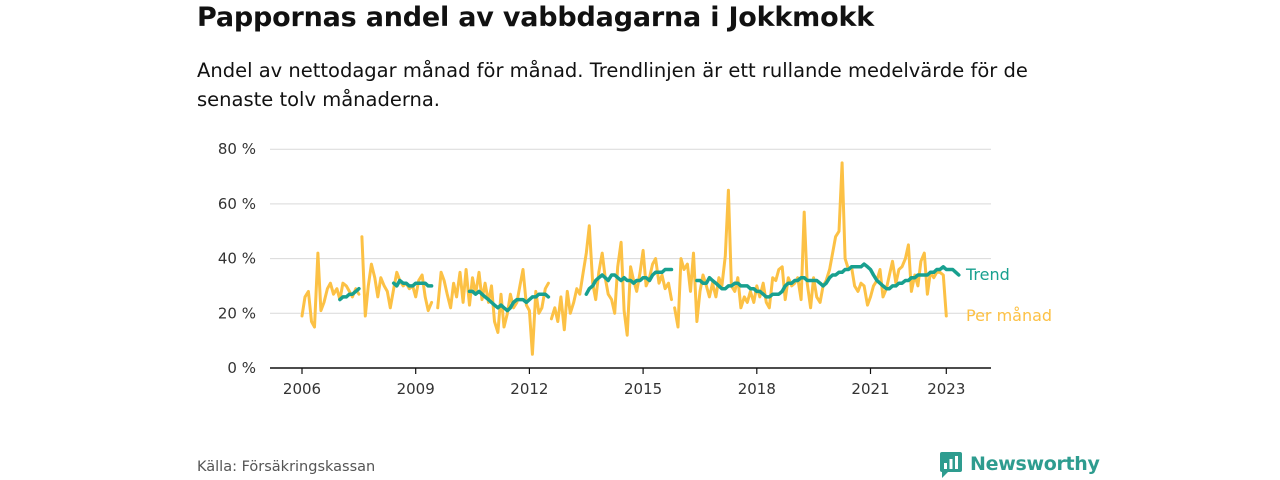 This screenshot has height=480, width=1280. Describe the element at coordinates (757, 389) in the screenshot. I see `x-tick-label: 2018` at that location.